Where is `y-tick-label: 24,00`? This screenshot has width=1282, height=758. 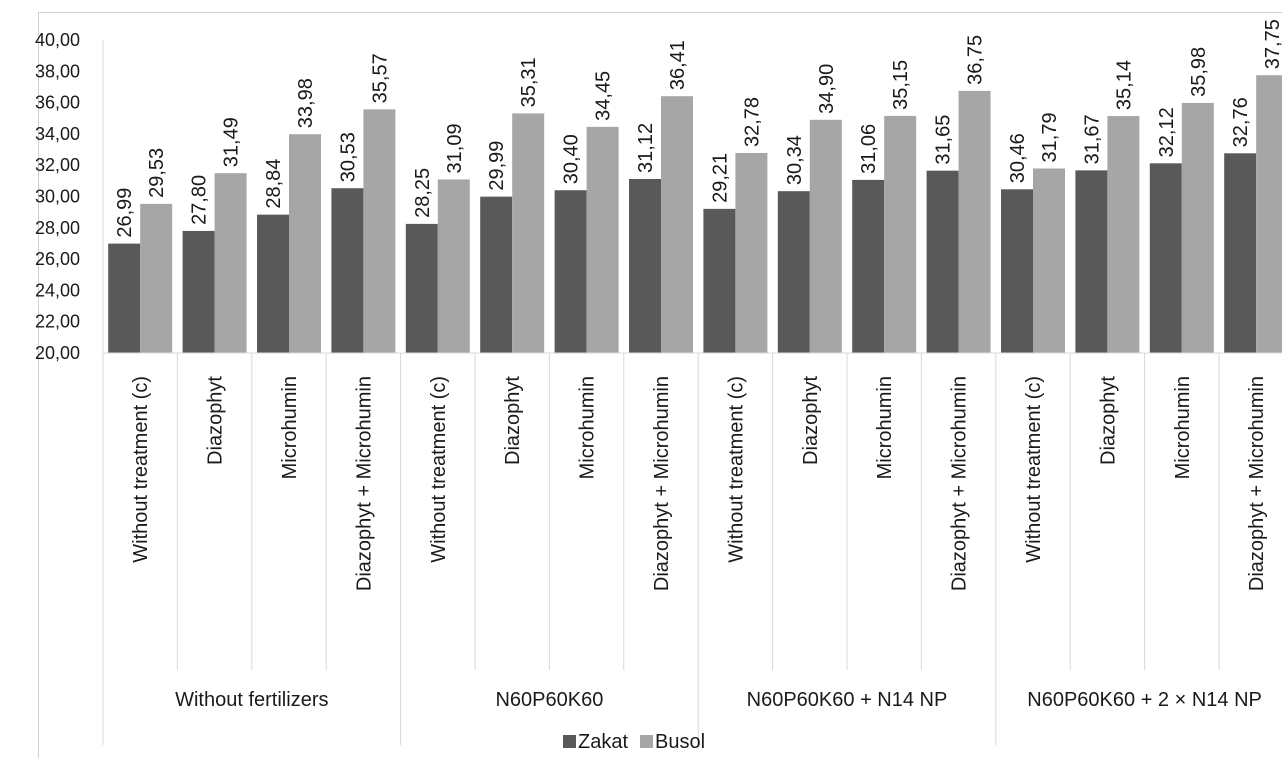 y-tick-label: 24,00 is located at coordinates (57, 290).